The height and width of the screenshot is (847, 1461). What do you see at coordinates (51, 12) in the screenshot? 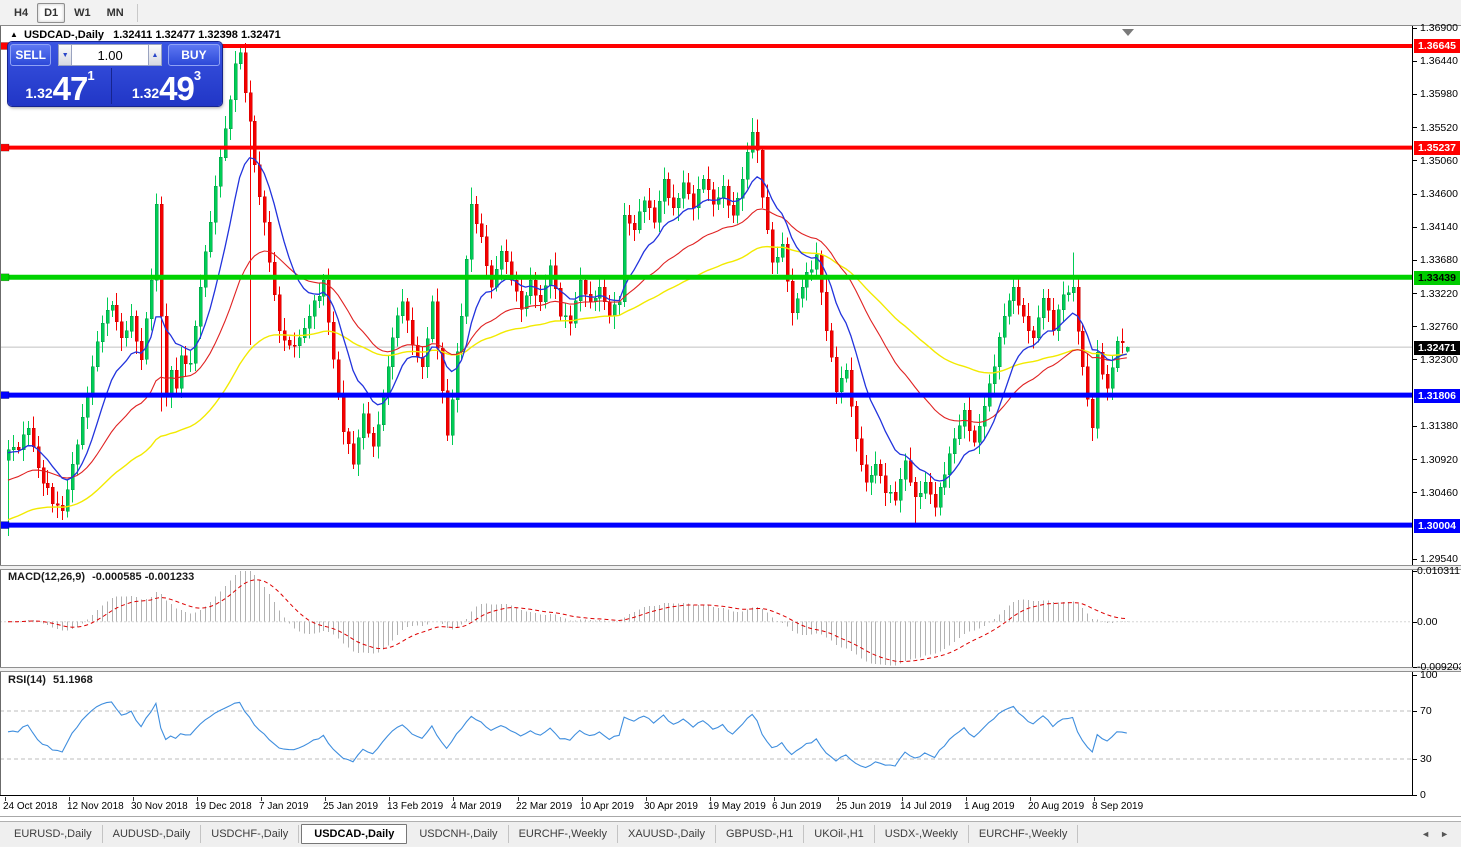
I see `timeframe-button-d1: D1` at bounding box center [51, 12].